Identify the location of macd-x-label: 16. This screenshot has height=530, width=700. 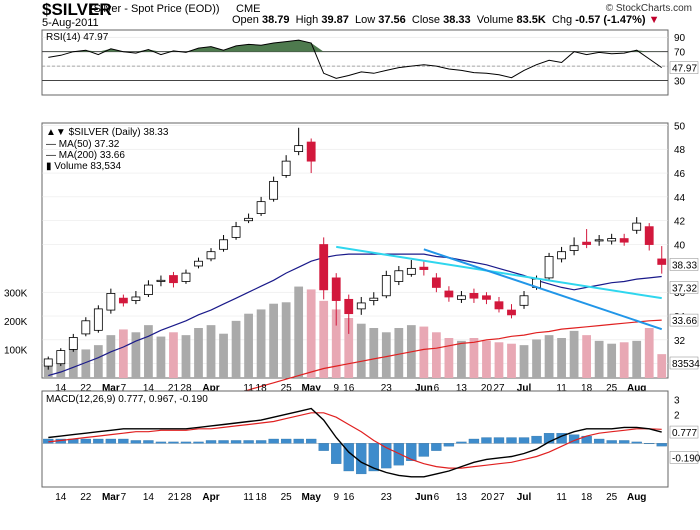
(349, 497).